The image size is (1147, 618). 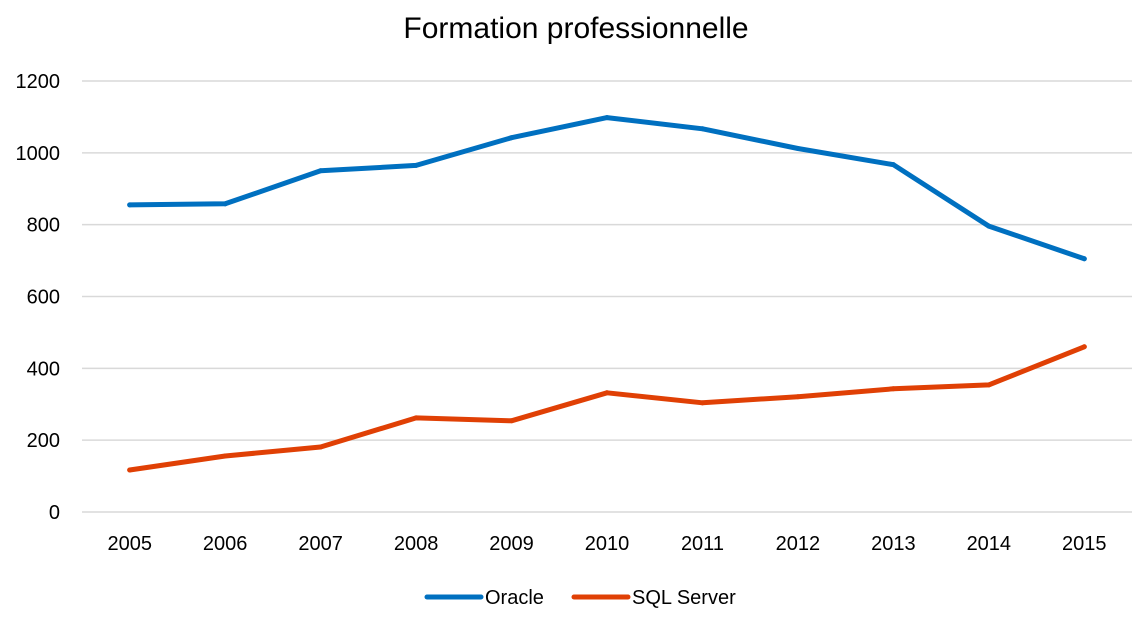 I want to click on x-tick-label: 2008, so click(x=416, y=544).